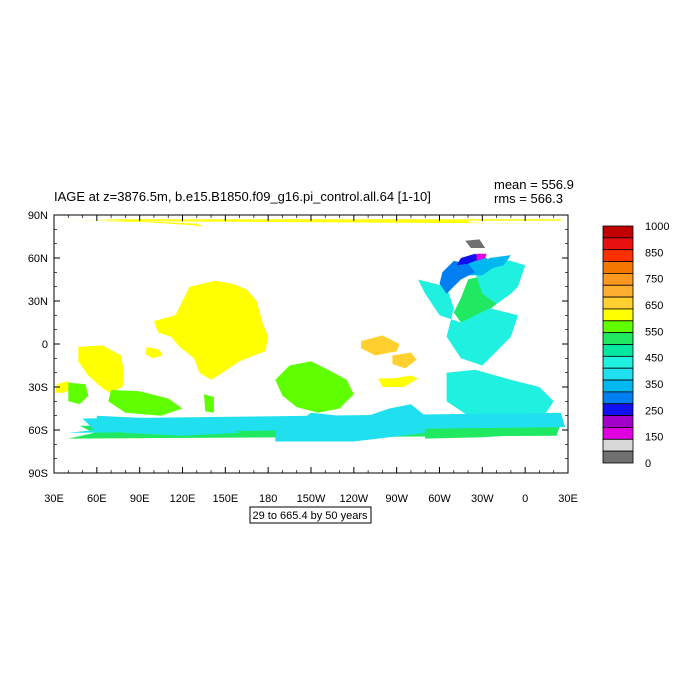 This screenshot has width=700, height=700. I want to click on colorbar-label: 550, so click(654, 332).